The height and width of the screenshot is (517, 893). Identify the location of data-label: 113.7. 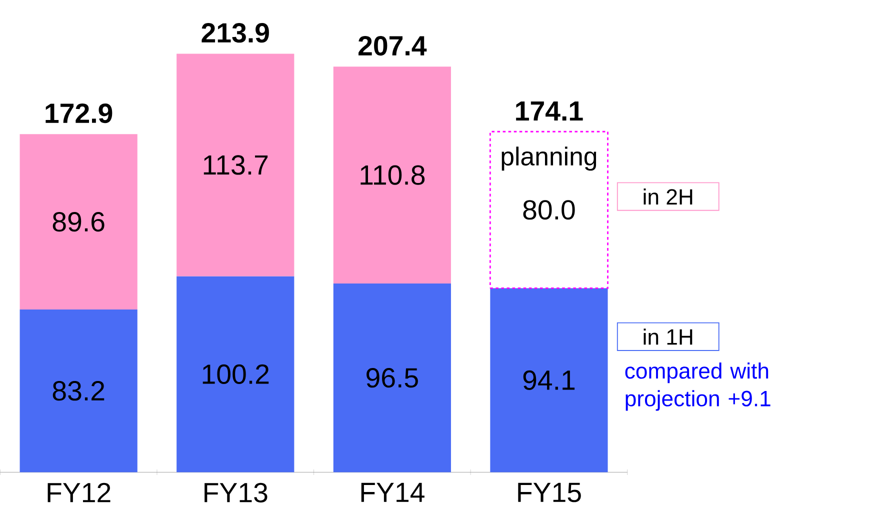
(236, 164).